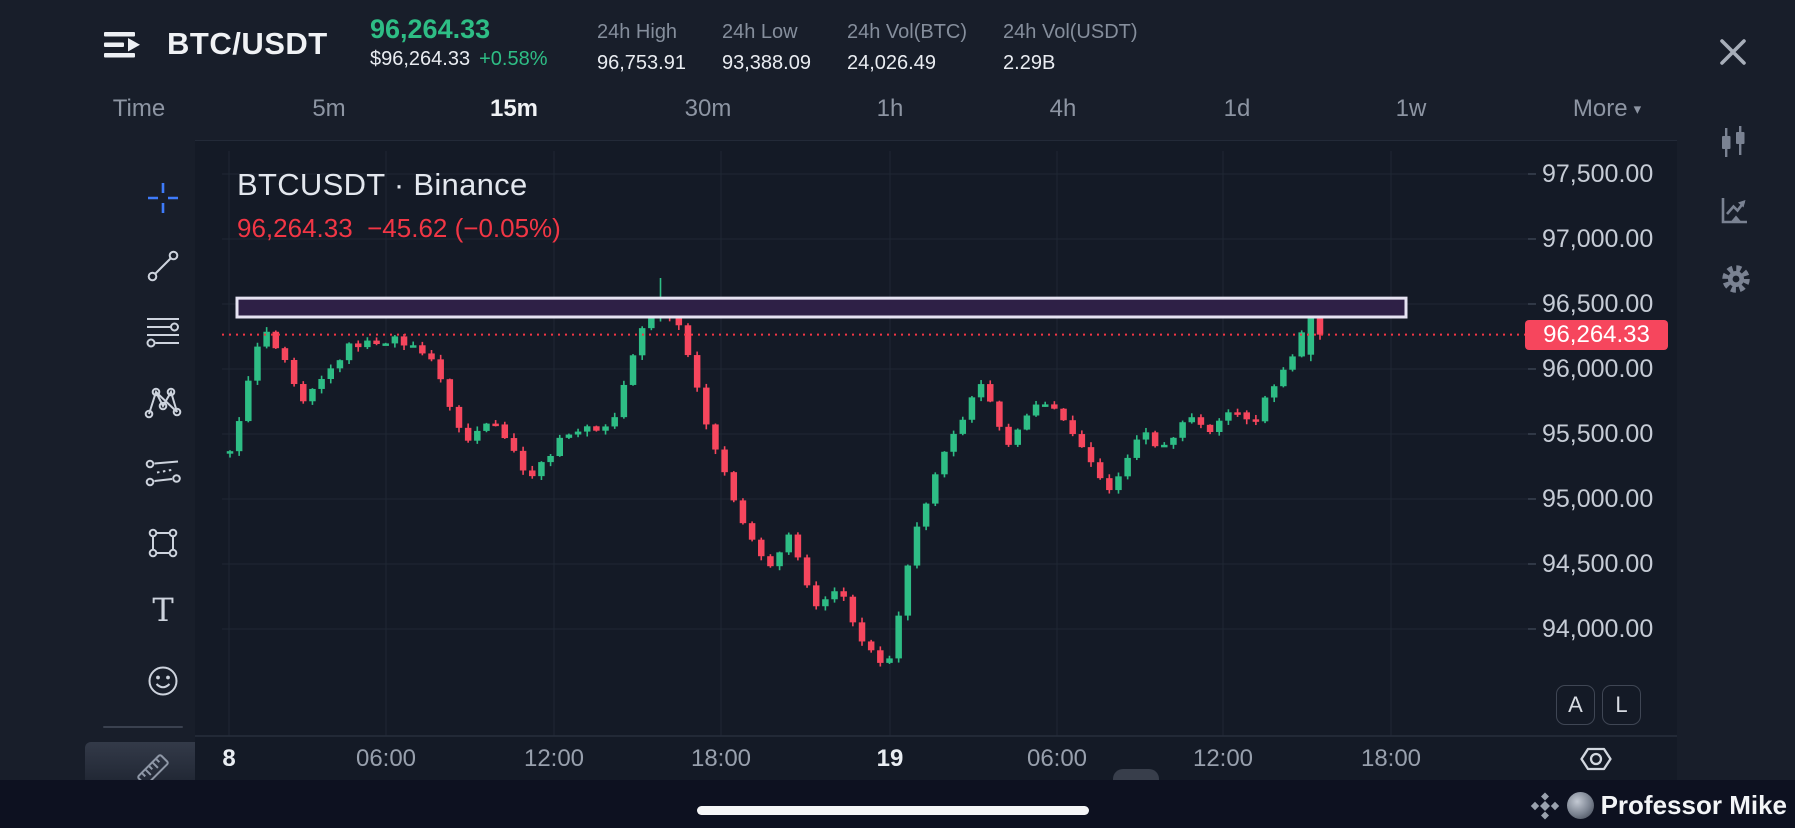  What do you see at coordinates (1596, 334) in the screenshot?
I see `current-price-tag: 96,264.33` at bounding box center [1596, 334].